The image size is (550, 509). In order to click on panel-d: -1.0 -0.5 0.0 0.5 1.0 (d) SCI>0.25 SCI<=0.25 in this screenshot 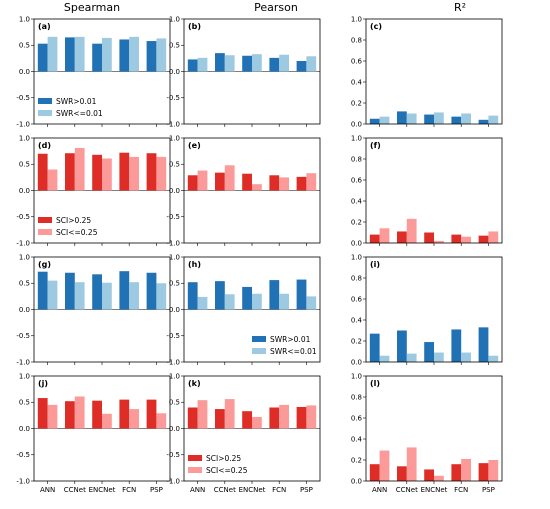, I will do `click(93, 190)`.